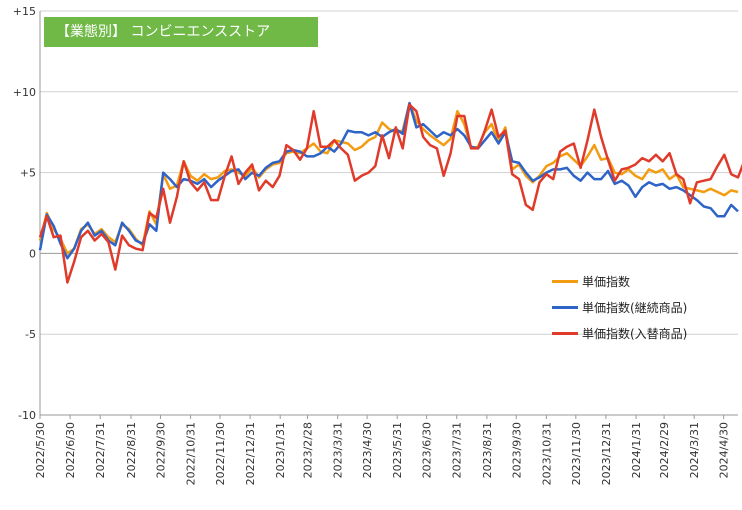 Image resolution: width=742 pixels, height=510 pixels. Describe the element at coordinates (397, 450) in the screenshot. I see `x-tick-label: 2023/5/31` at that location.